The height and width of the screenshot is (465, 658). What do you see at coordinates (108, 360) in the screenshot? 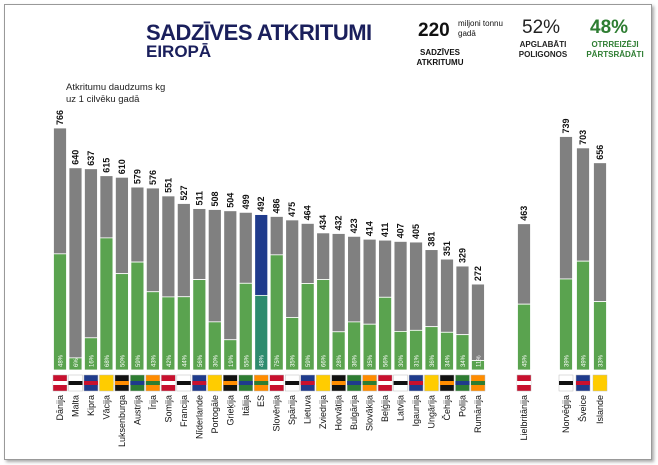
I see `percent-label: 68%` at bounding box center [108, 360].